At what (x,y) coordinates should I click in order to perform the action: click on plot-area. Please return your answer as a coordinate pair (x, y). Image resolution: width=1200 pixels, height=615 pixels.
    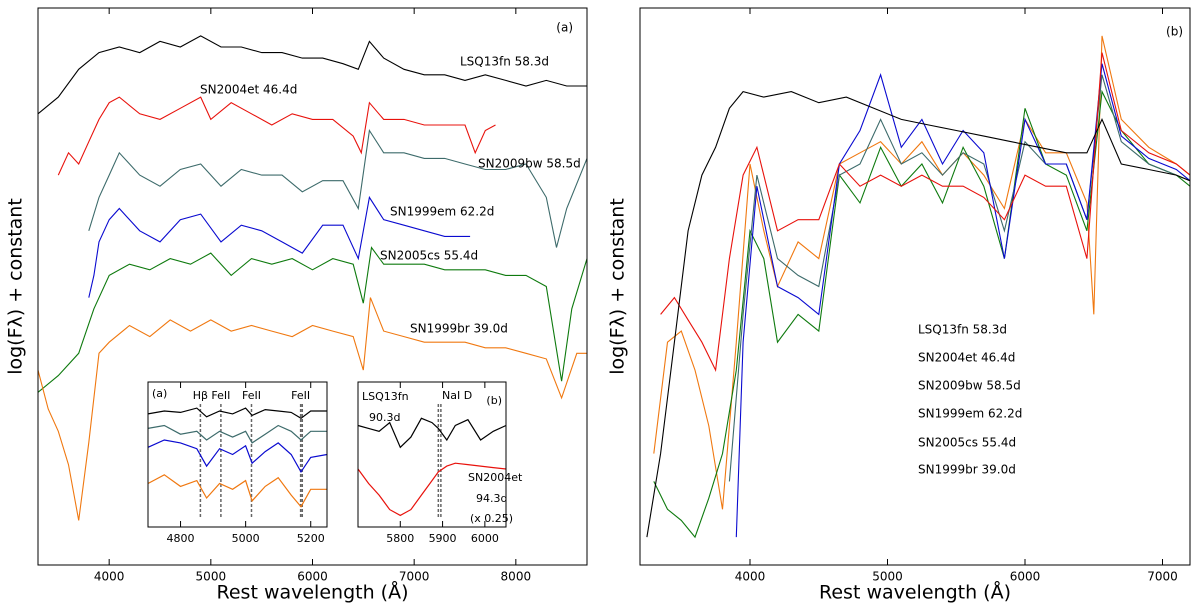
    Looking at the image, I should click on (432, 454).